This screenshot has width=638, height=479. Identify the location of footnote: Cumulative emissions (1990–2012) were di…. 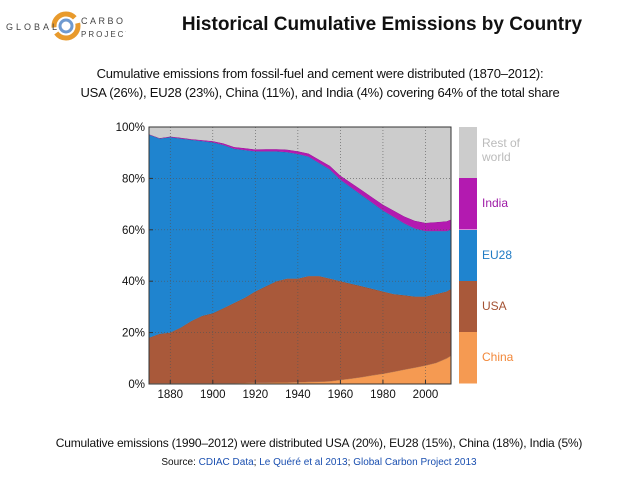
(319, 443).